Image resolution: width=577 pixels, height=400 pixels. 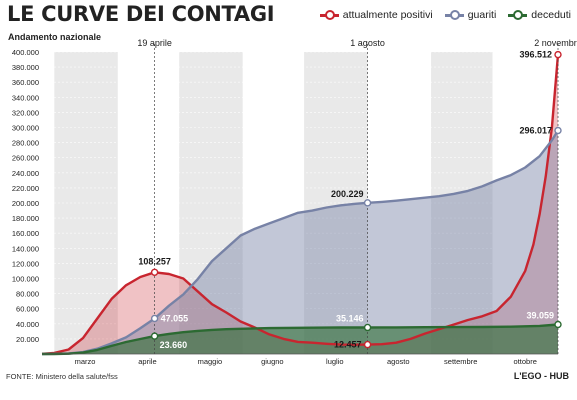 What do you see at coordinates (540, 316) in the screenshot?
I see `data-label: 39.059` at bounding box center [540, 316].